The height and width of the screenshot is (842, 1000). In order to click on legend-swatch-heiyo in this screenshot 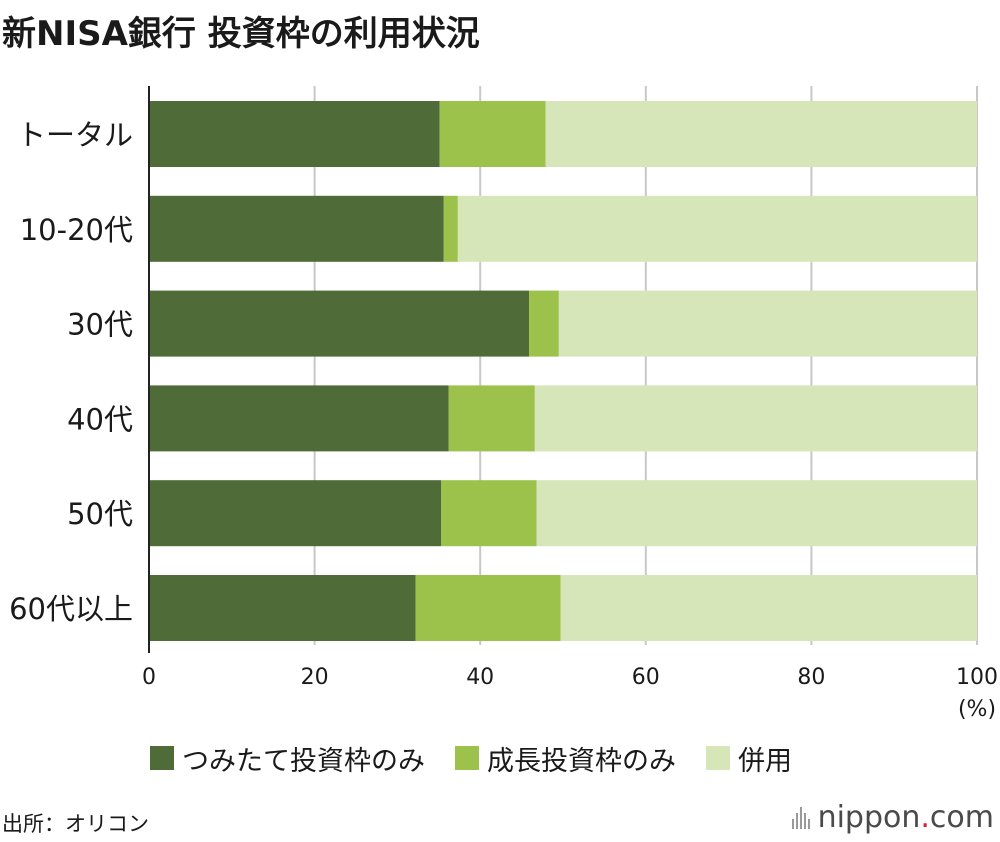, I will do `click(718, 758)`.